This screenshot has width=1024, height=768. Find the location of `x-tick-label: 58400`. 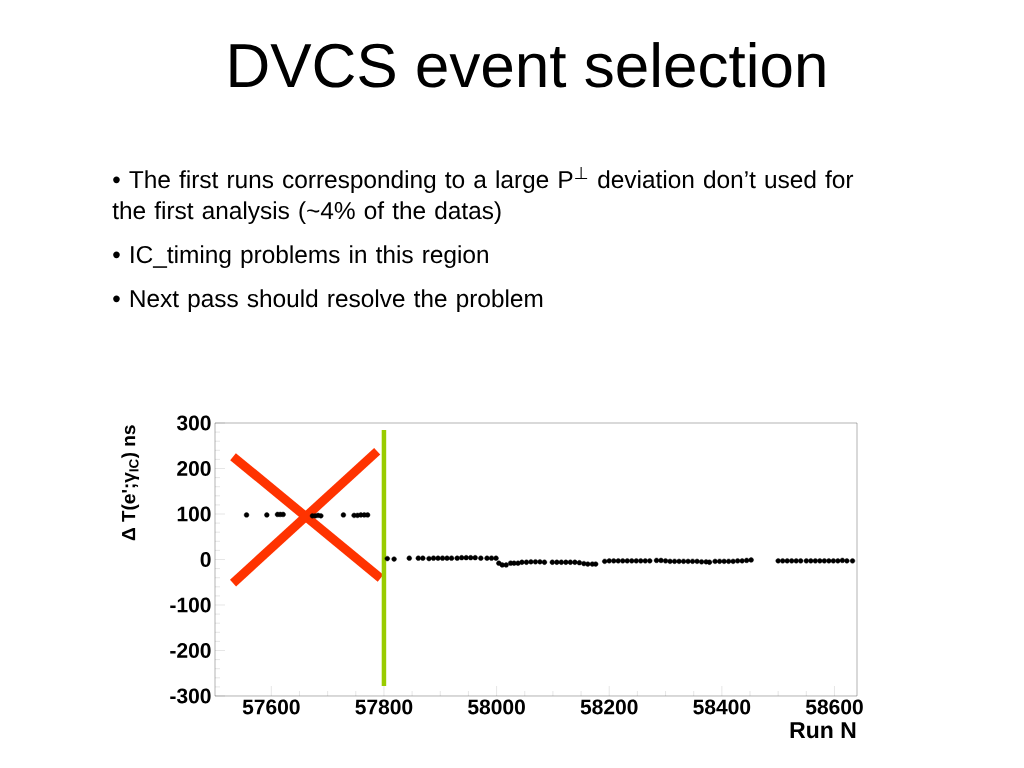

x-tick-label: 58400 is located at coordinates (722, 707).